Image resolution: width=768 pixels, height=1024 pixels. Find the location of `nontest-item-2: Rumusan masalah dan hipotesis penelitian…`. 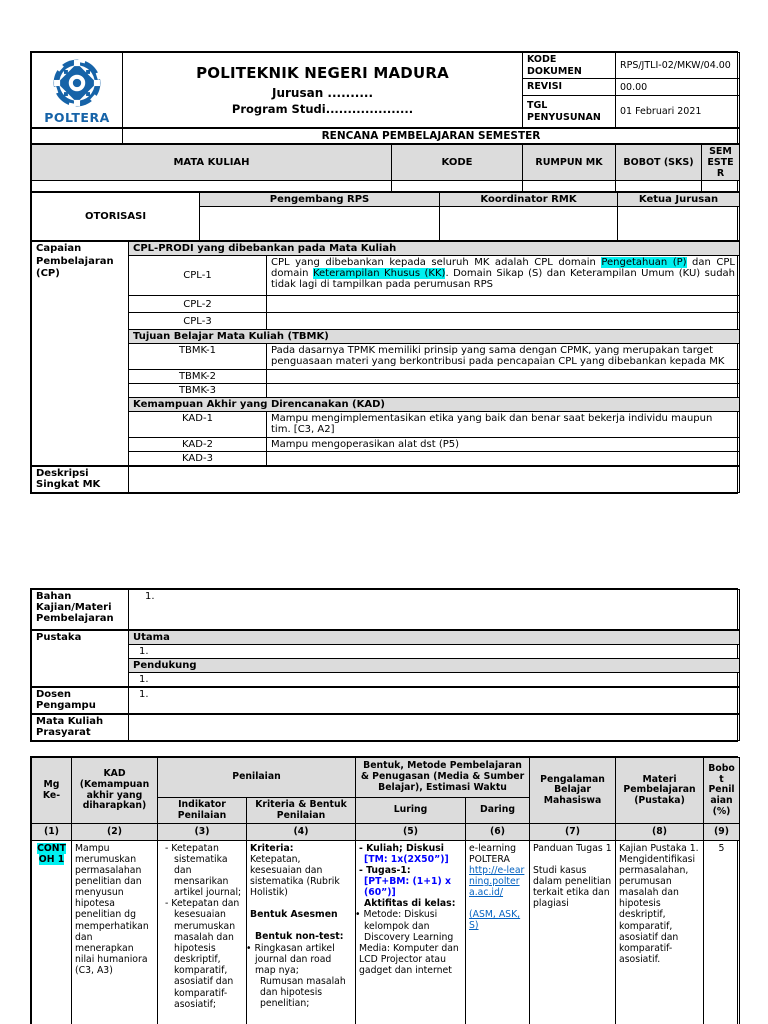

nontest-item-2: Rumusan masalah dan hipotesis penelitian… is located at coordinates (303, 993).